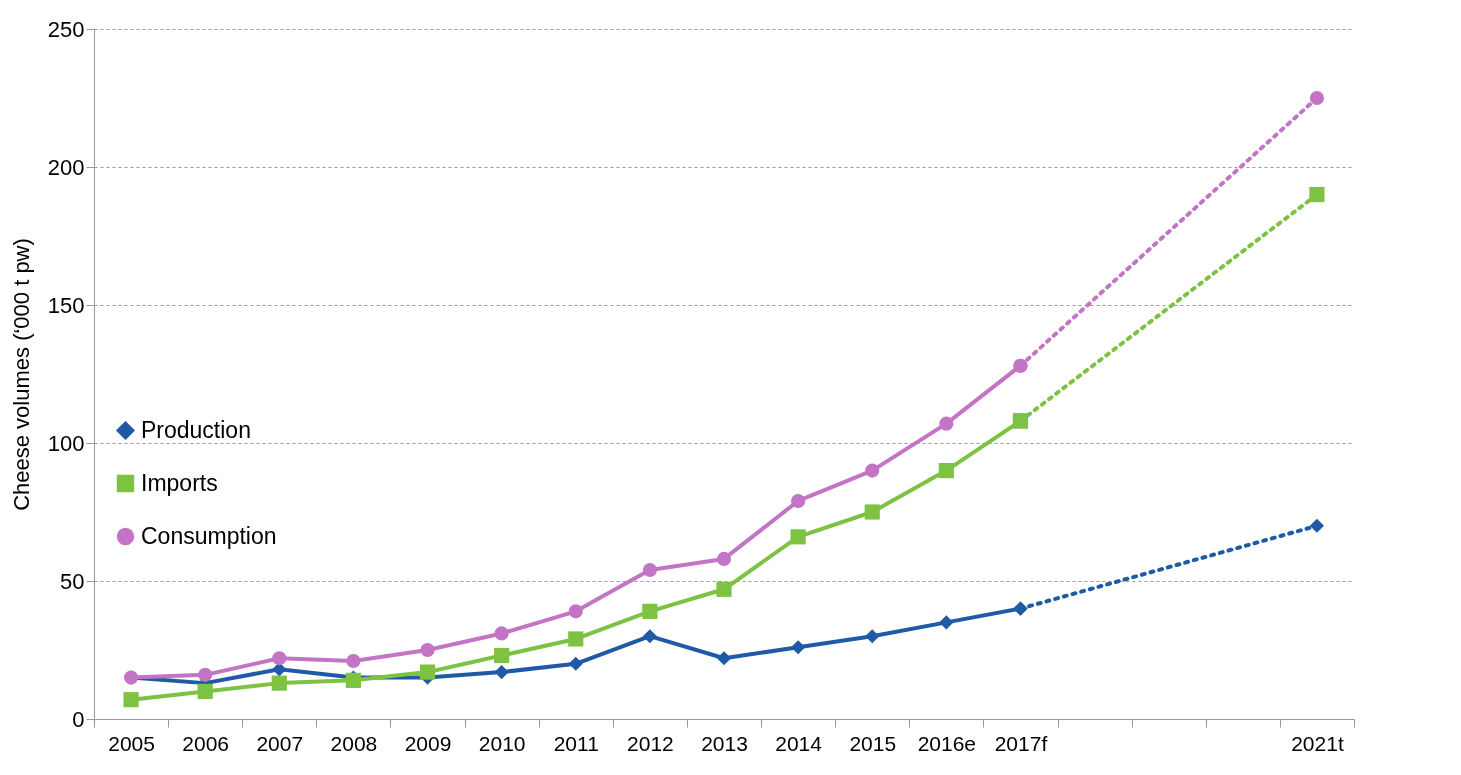  I want to click on x-tick-label: 2014, so click(799, 743).